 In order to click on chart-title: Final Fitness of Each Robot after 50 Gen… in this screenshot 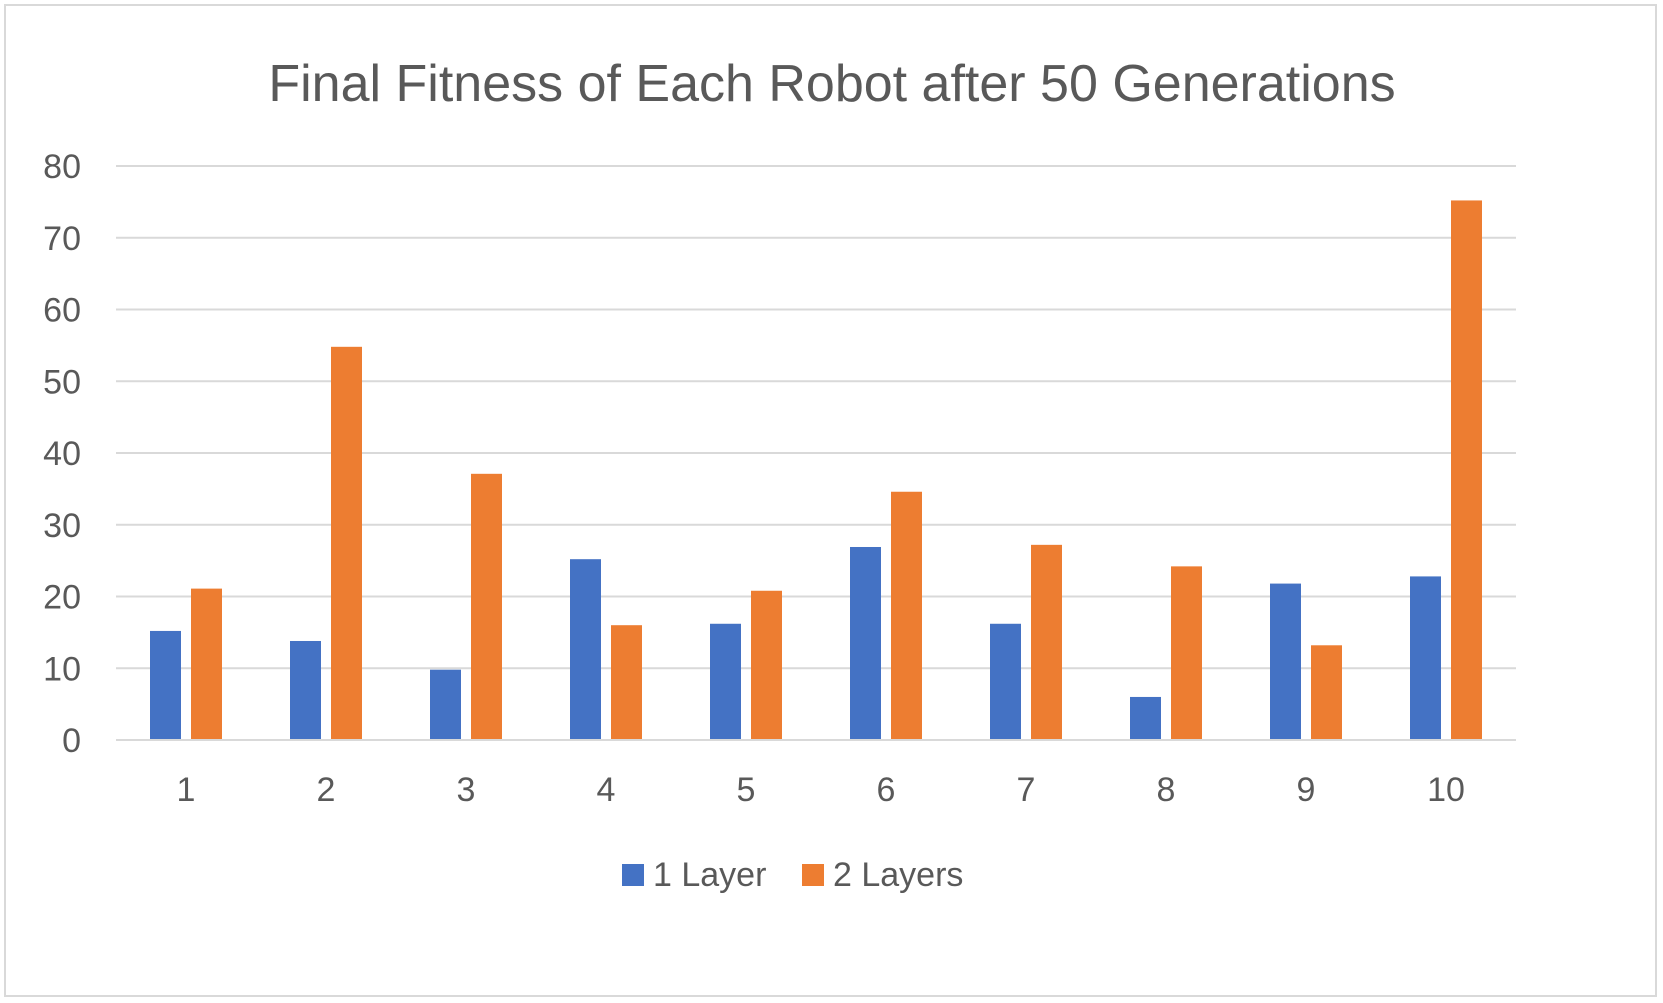, I will do `click(831, 84)`.